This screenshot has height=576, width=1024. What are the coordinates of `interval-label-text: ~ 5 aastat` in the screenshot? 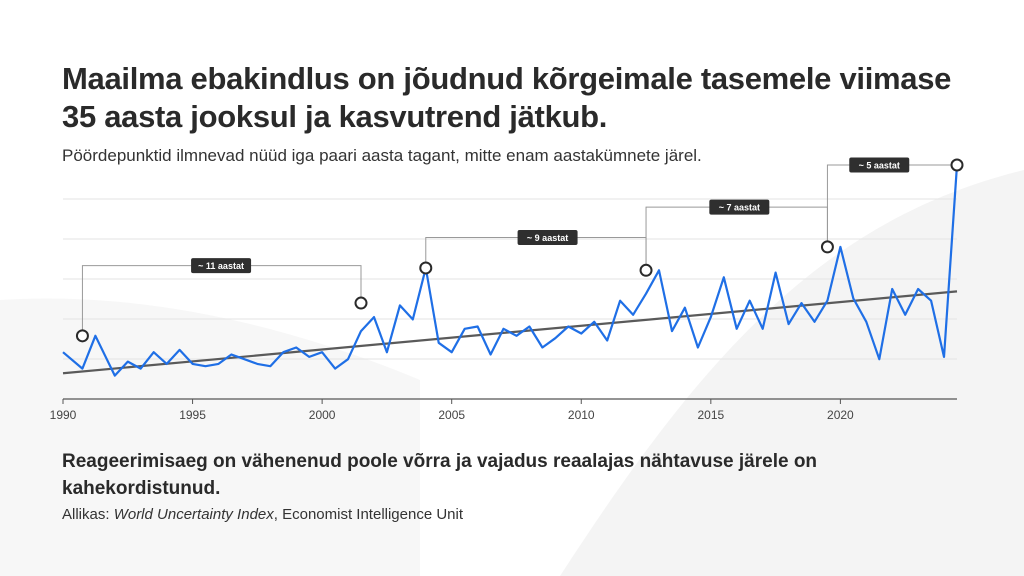 It's located at (879, 166).